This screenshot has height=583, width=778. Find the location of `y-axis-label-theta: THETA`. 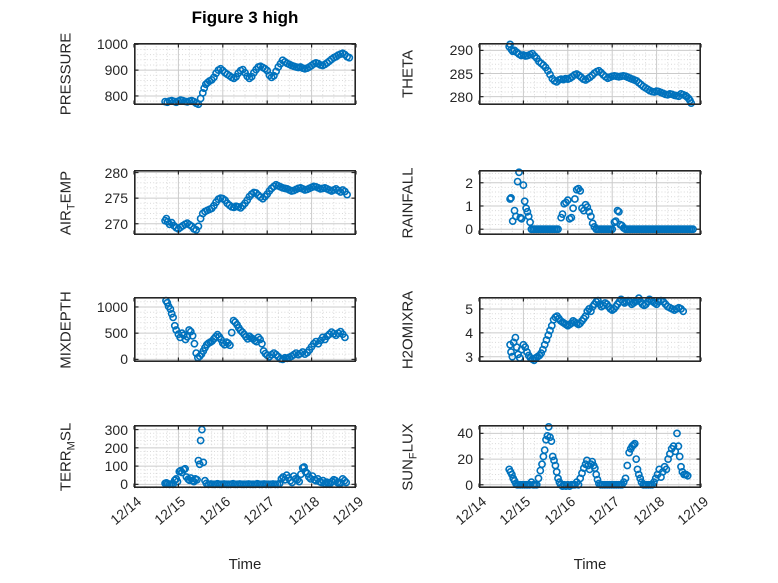

y-axis-label-theta: THETA is located at coordinates (408, 74).